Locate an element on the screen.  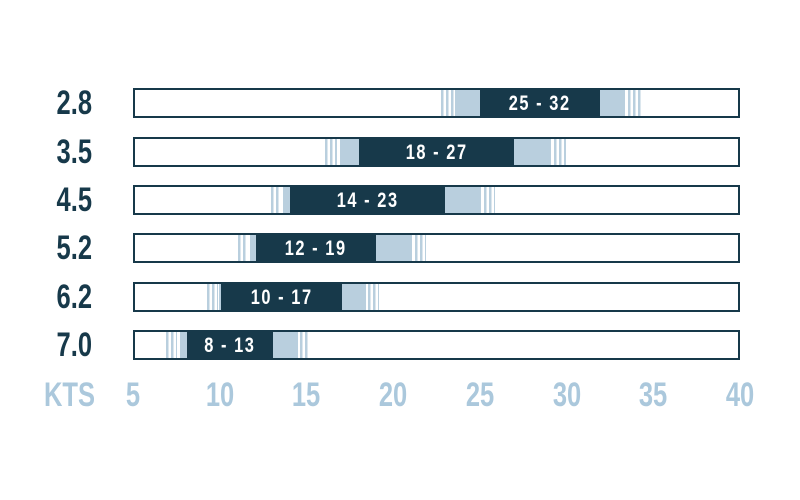
wind-range-bar: 12 - 19 is located at coordinates (436, 248).